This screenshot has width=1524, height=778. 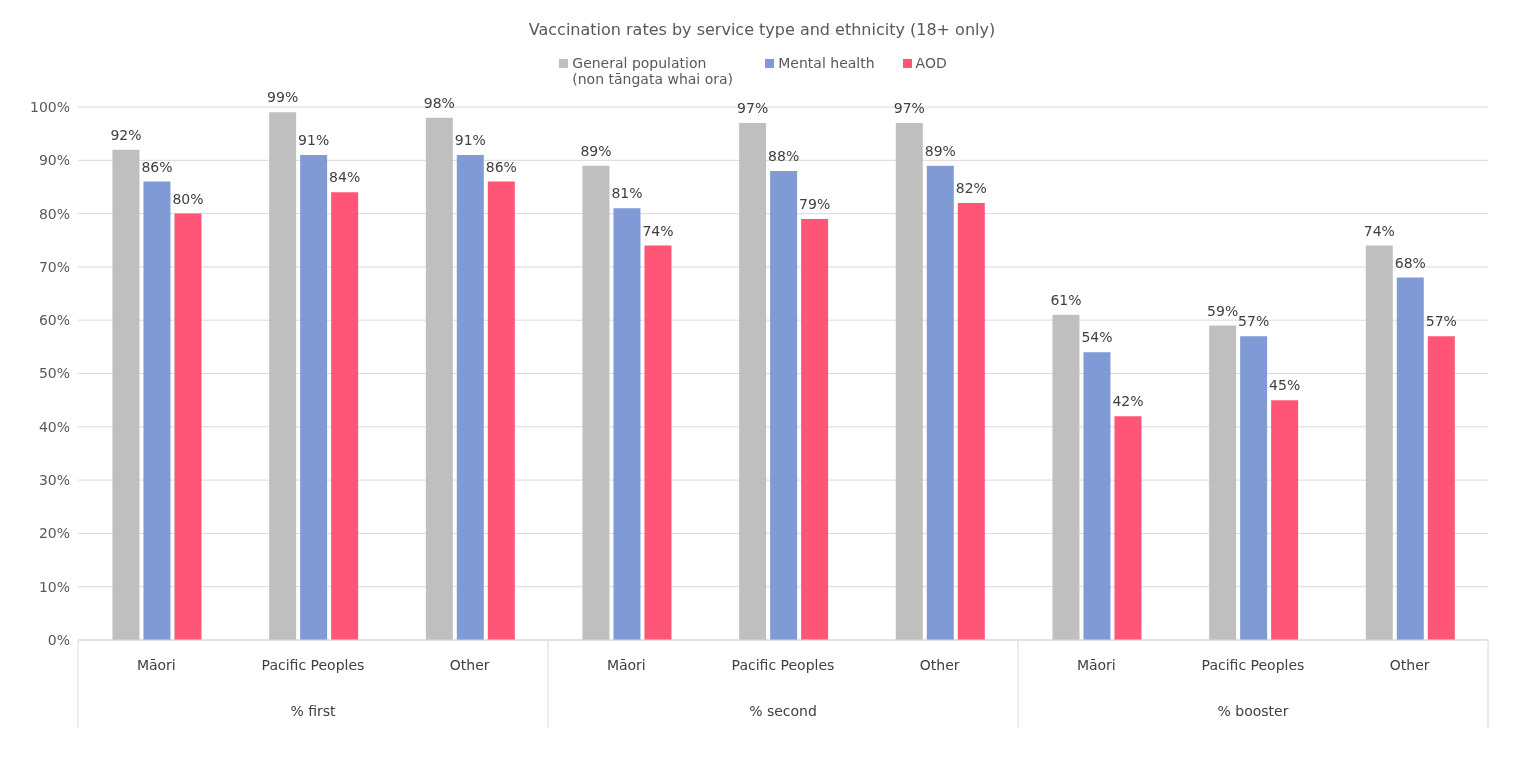 I want to click on y-tick-label: 10%, so click(x=54, y=586).